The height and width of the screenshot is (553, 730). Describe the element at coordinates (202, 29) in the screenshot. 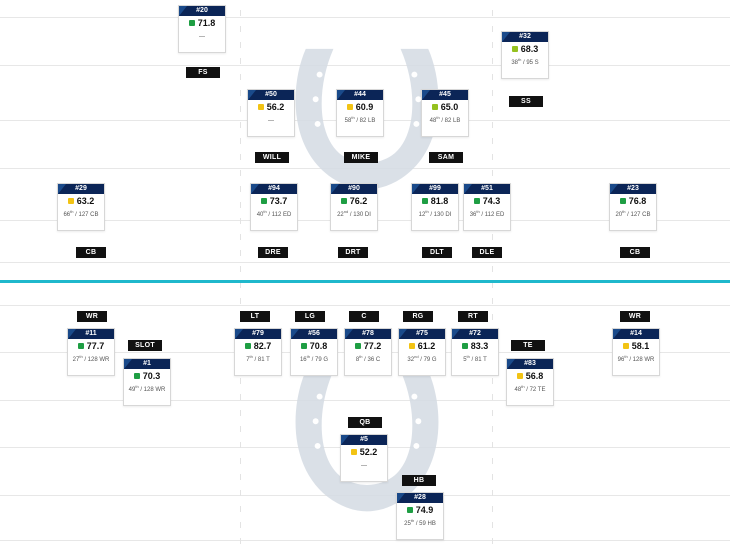

I see `player-card-fs: #20Cross71.8—` at that location.